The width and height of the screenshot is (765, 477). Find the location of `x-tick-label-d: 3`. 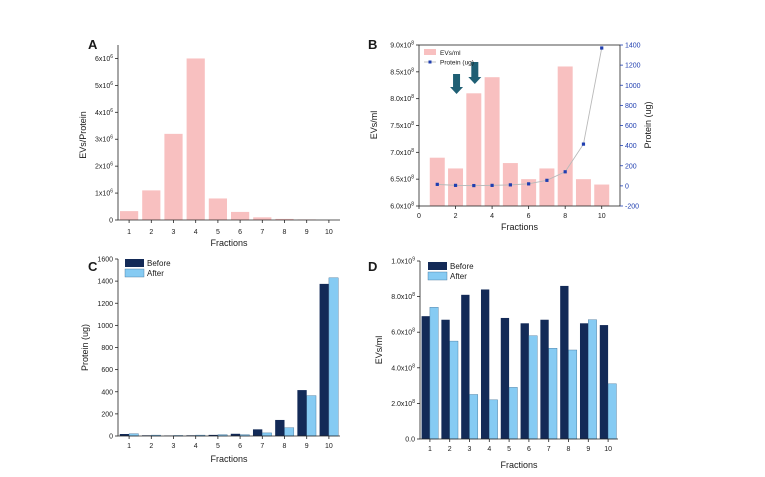

x-tick-label-d: 3 is located at coordinates (470, 449).